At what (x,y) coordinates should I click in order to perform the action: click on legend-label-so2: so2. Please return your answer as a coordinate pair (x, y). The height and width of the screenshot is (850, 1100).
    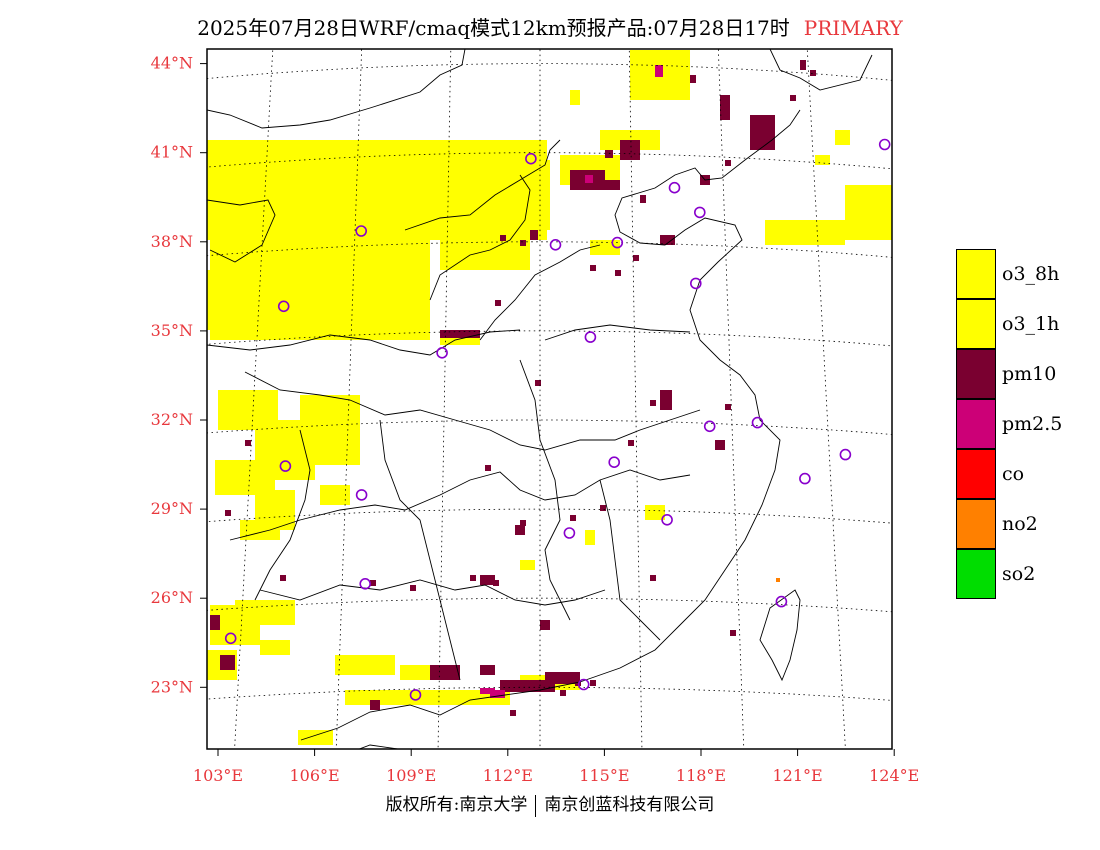
    Looking at the image, I should click on (1019, 574).